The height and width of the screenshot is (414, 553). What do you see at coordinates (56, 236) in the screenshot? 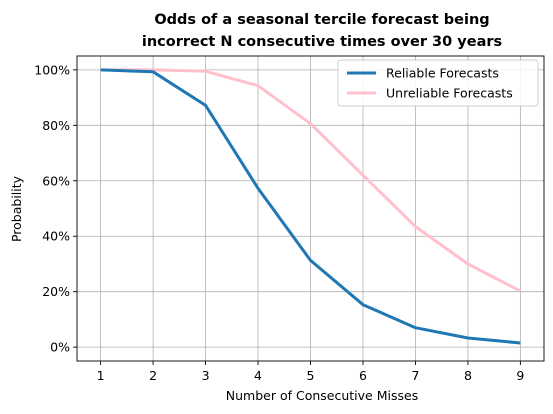
I see `y-tick-label: 40%` at bounding box center [56, 236].